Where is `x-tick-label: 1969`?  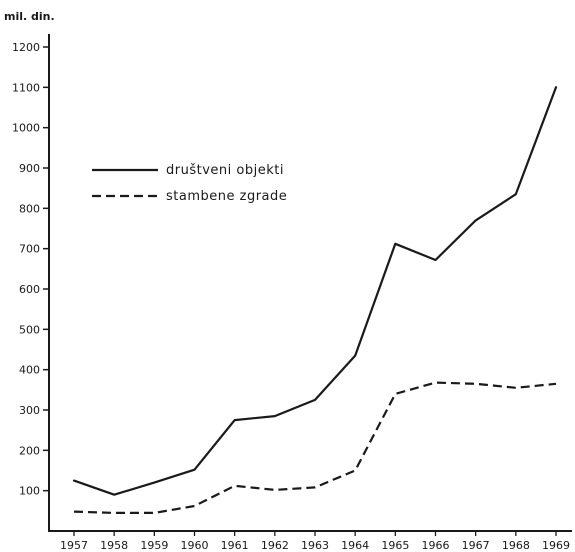
x-tick-label: 1969 is located at coordinates (556, 545).